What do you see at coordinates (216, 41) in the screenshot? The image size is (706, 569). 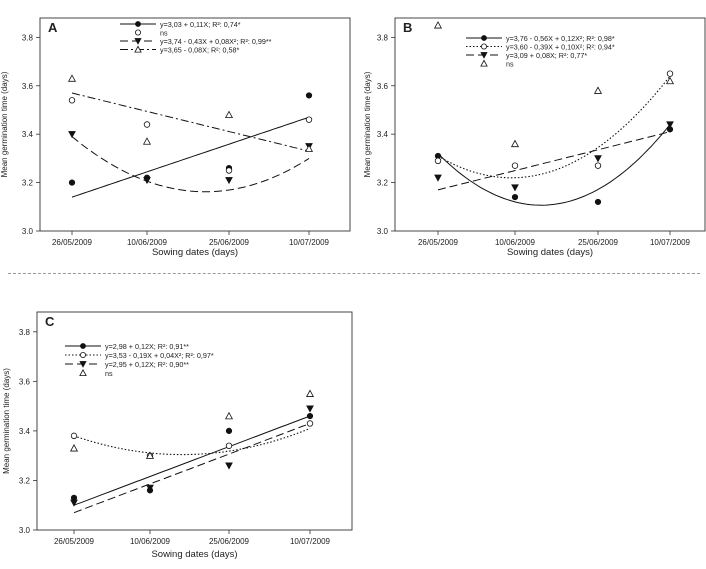 I see `legend-label: y=3,74 - 0,43X + 0,08X²; R²: 0,99**` at bounding box center [216, 41].